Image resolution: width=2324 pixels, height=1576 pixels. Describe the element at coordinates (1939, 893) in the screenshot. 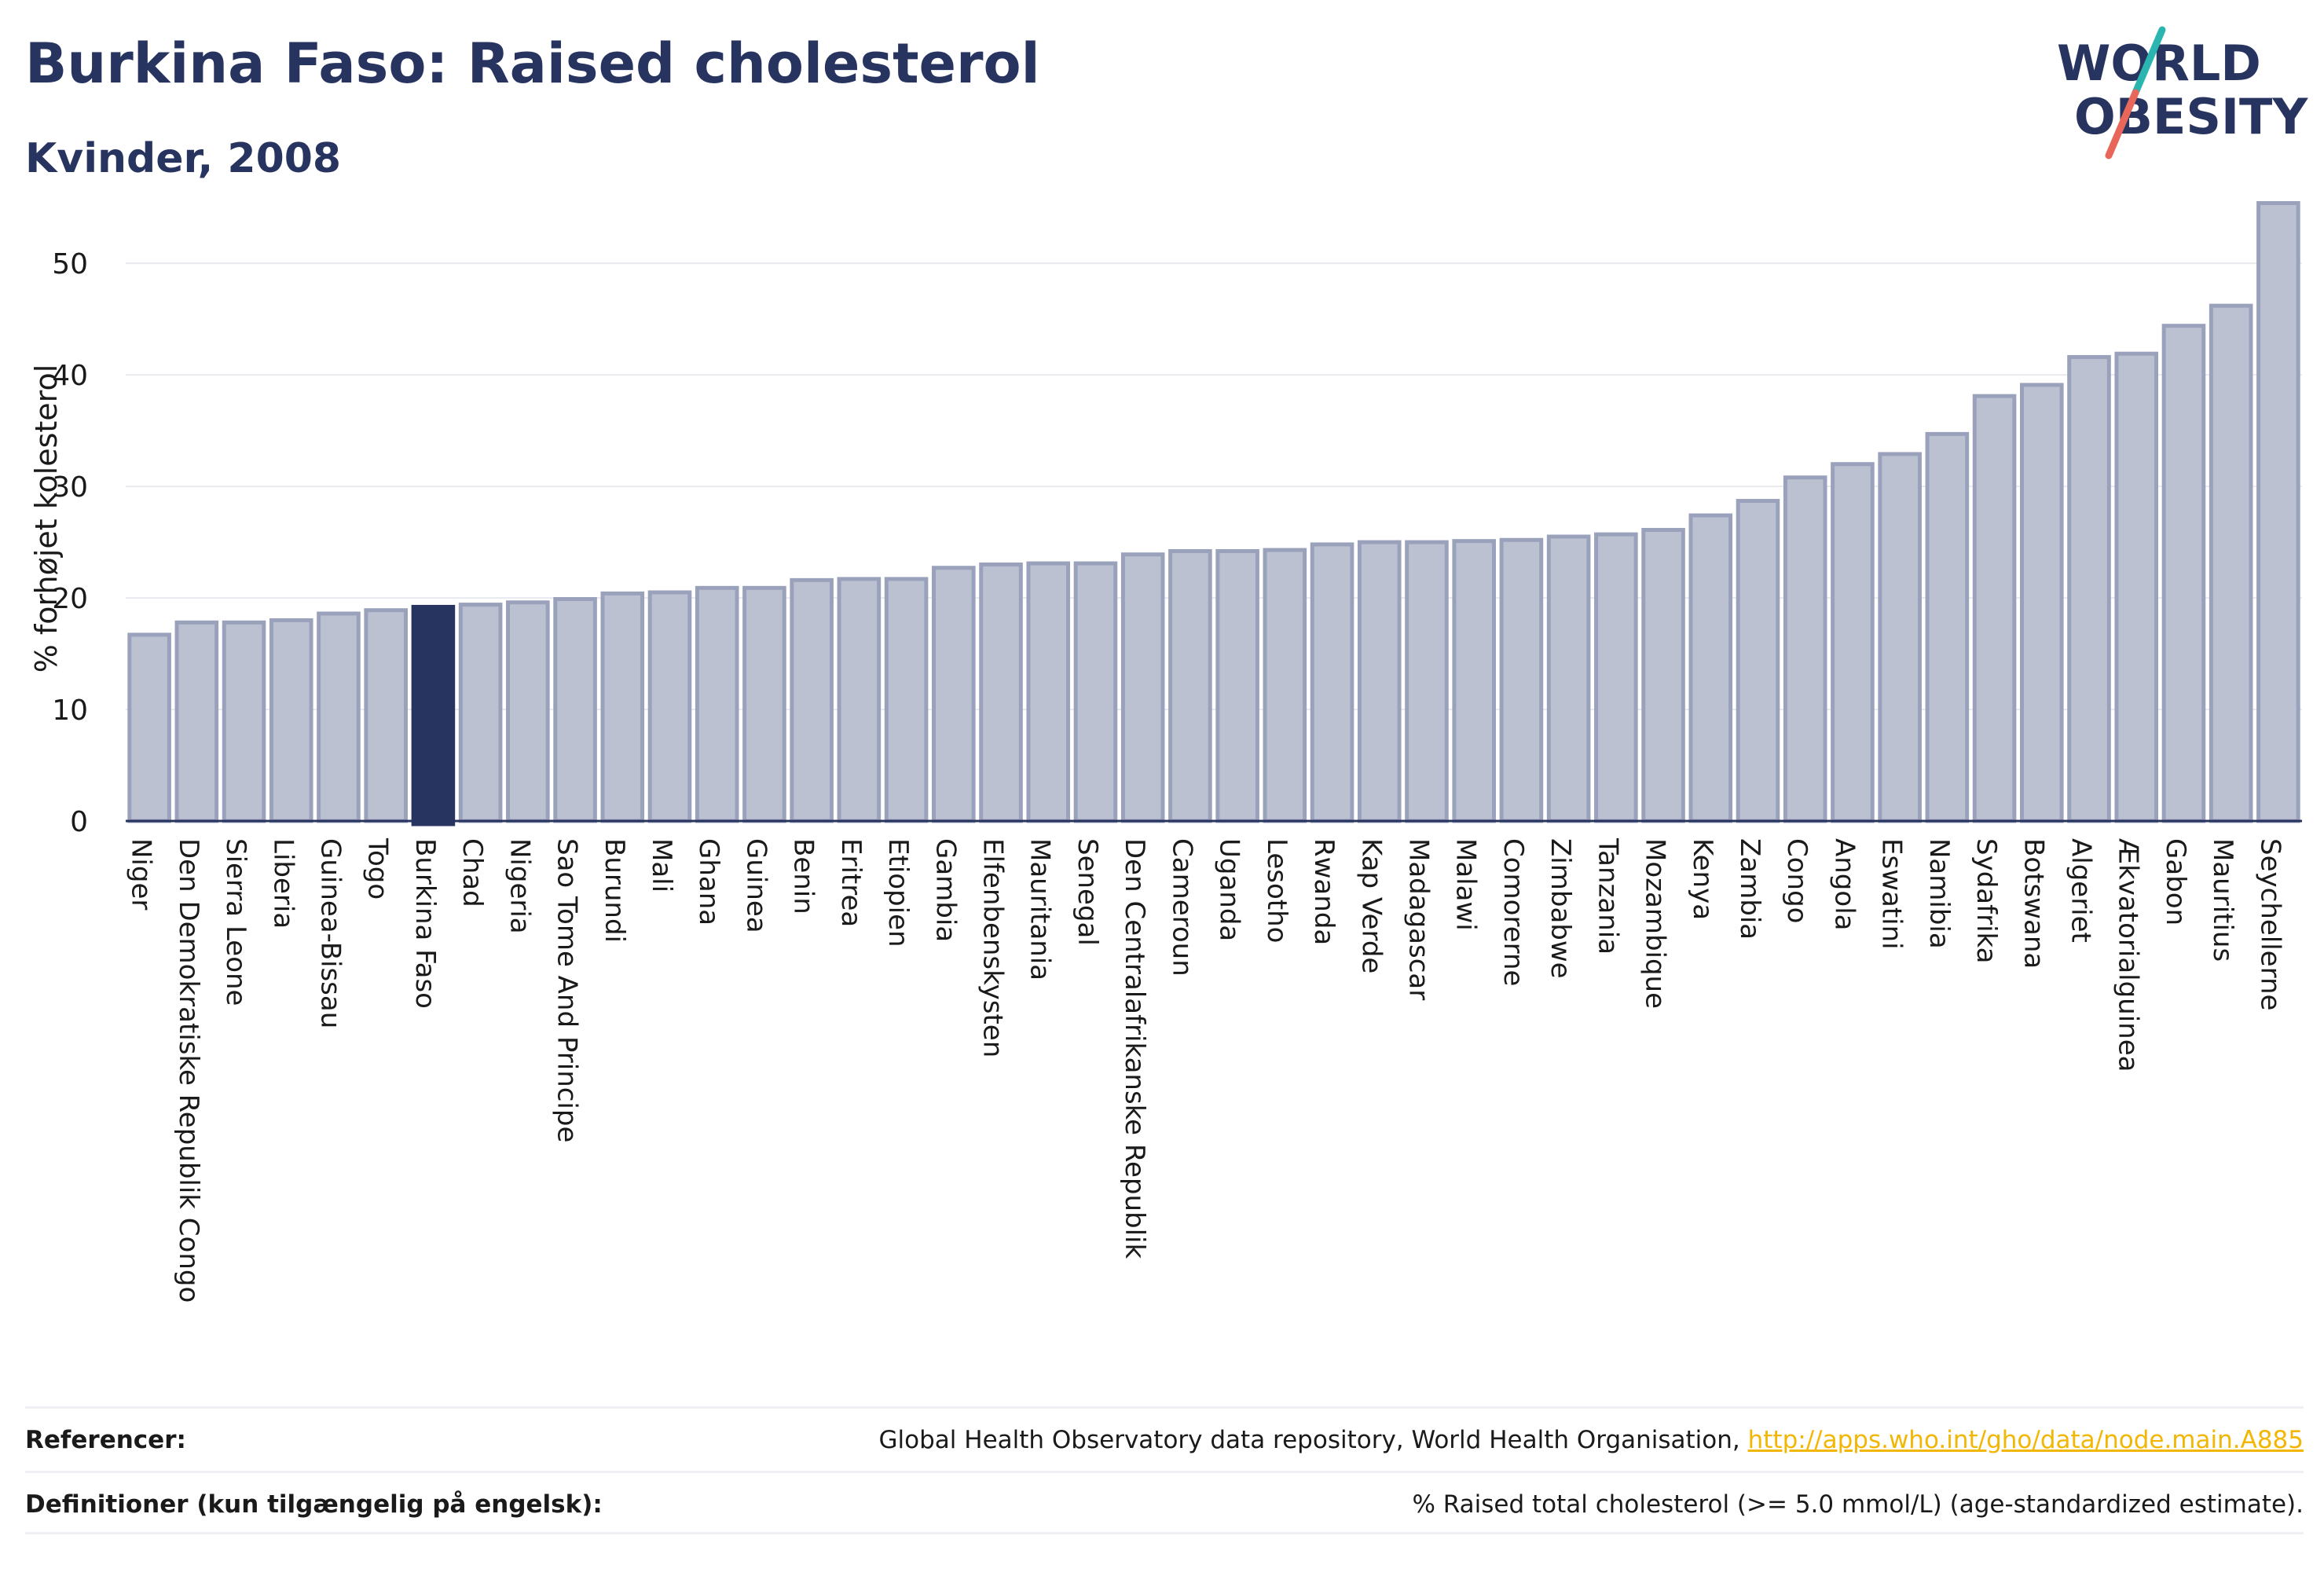

I see `x-tick-label: Namibia` at that location.